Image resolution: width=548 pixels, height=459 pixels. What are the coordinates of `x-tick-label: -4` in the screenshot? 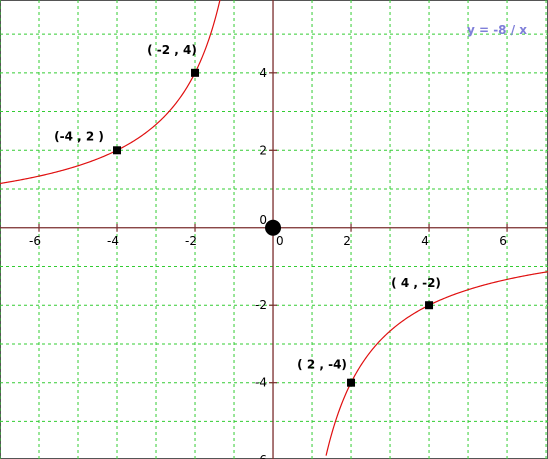 It's located at (113, 241).